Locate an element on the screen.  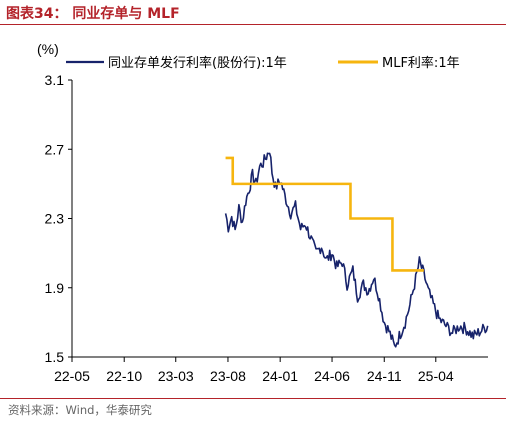
x-tick-label: 22-10 is located at coordinates (124, 376).